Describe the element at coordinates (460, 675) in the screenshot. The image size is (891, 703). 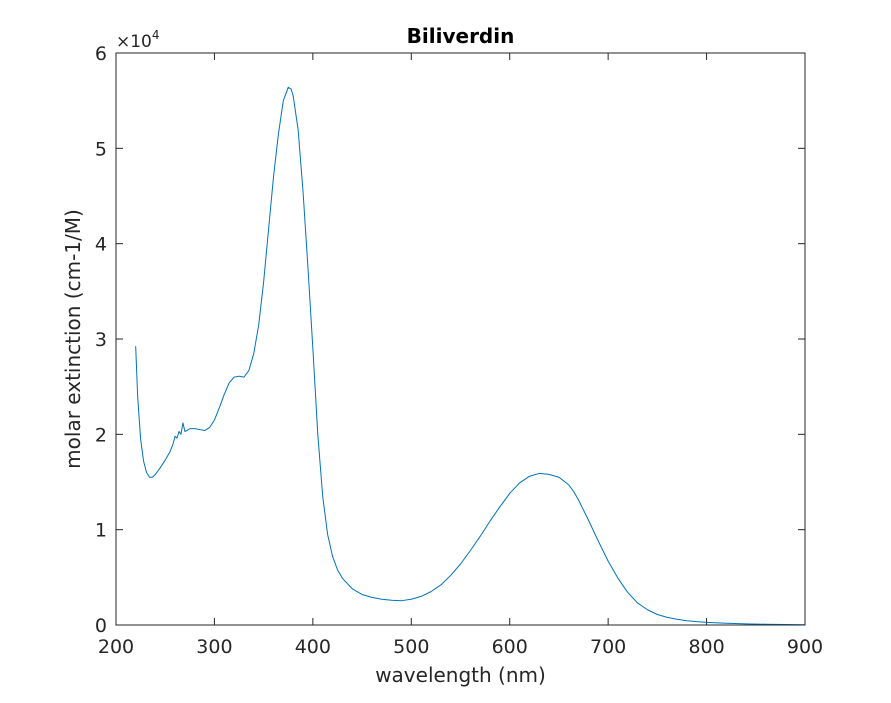
I see `x-axis-label: wavelength (nm)` at that location.